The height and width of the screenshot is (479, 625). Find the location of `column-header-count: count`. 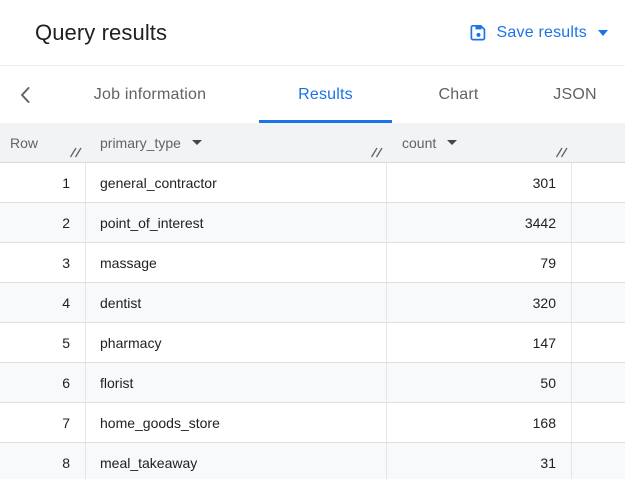

column-header-count: count is located at coordinates (479, 142).